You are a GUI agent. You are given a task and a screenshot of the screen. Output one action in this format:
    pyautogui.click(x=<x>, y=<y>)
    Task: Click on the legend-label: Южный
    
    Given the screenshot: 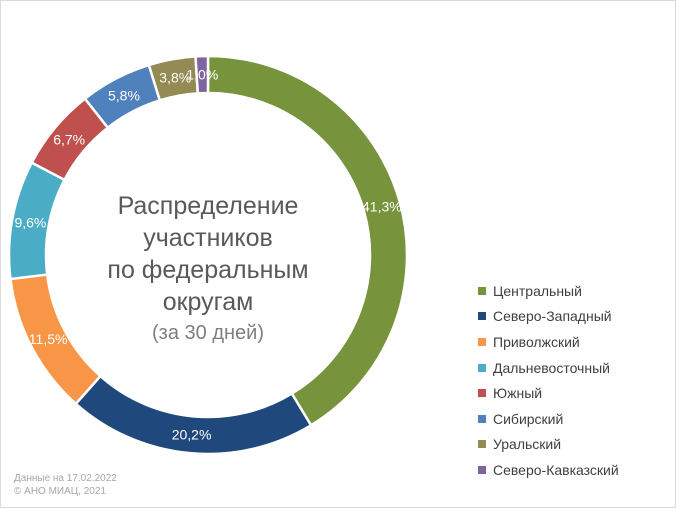 What is the action you would take?
    pyautogui.click(x=518, y=393)
    